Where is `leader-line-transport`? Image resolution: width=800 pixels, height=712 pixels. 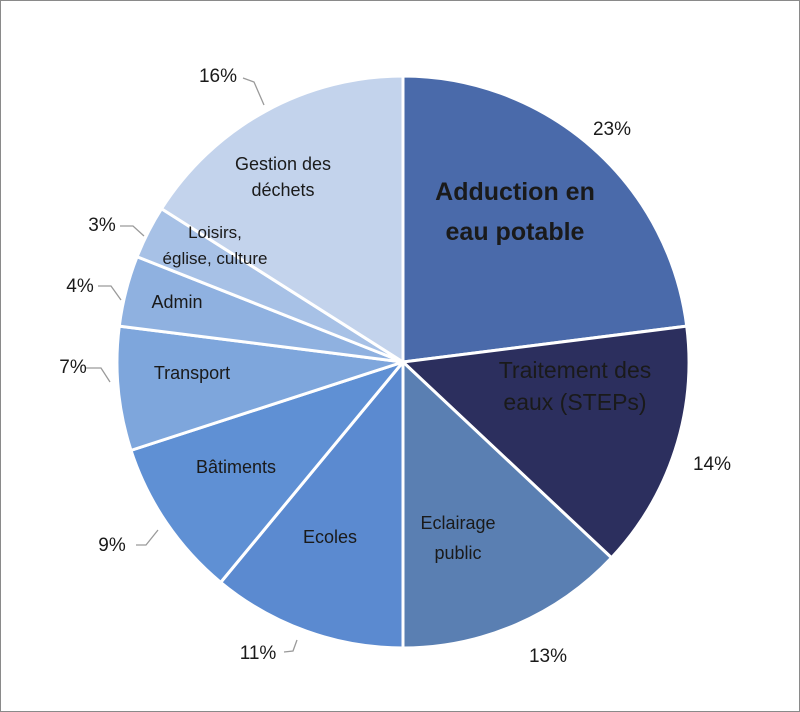
leader-line-transport is located at coordinates (98, 375).